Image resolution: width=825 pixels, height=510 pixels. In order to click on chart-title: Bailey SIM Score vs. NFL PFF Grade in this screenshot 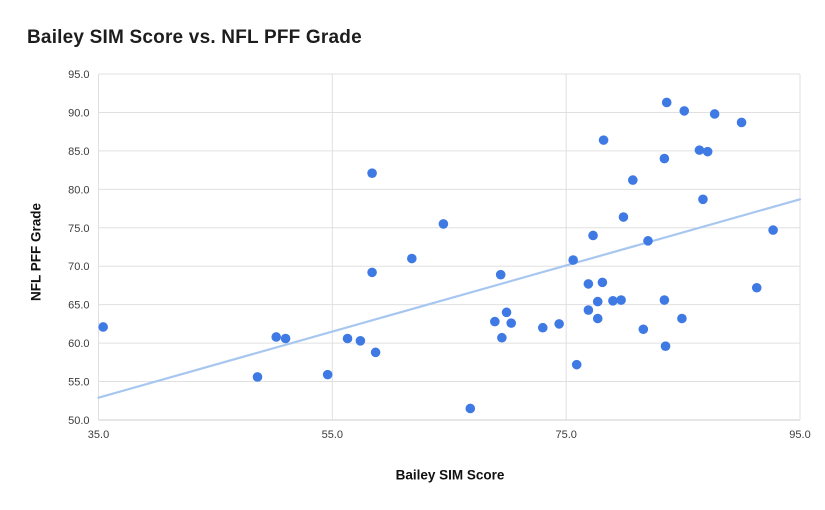, I will do `click(194, 37)`.